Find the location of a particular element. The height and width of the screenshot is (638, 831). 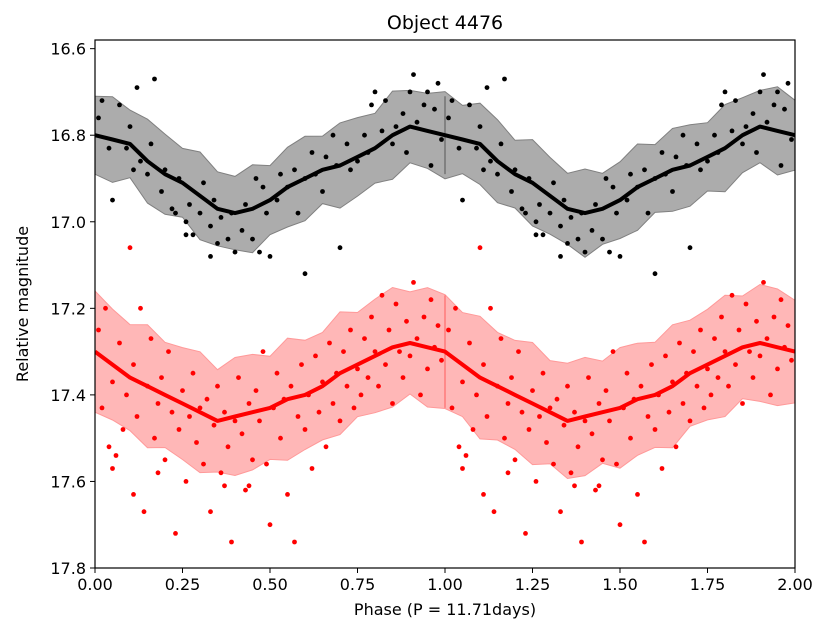

y-tick-label: 17.6 is located at coordinates (68, 481).